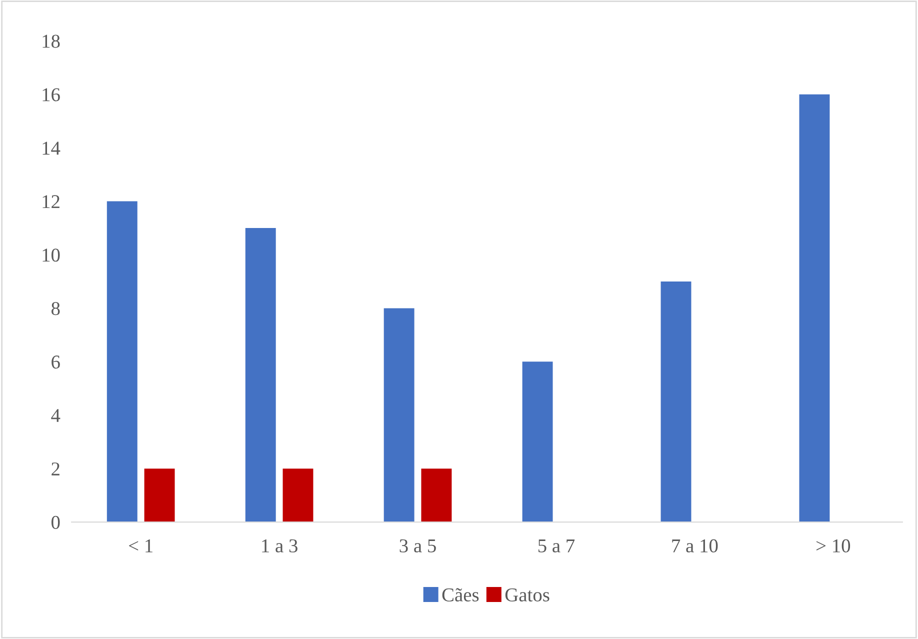  What do you see at coordinates (833, 545) in the screenshot?
I see `x-tick-label: > 10` at bounding box center [833, 545].